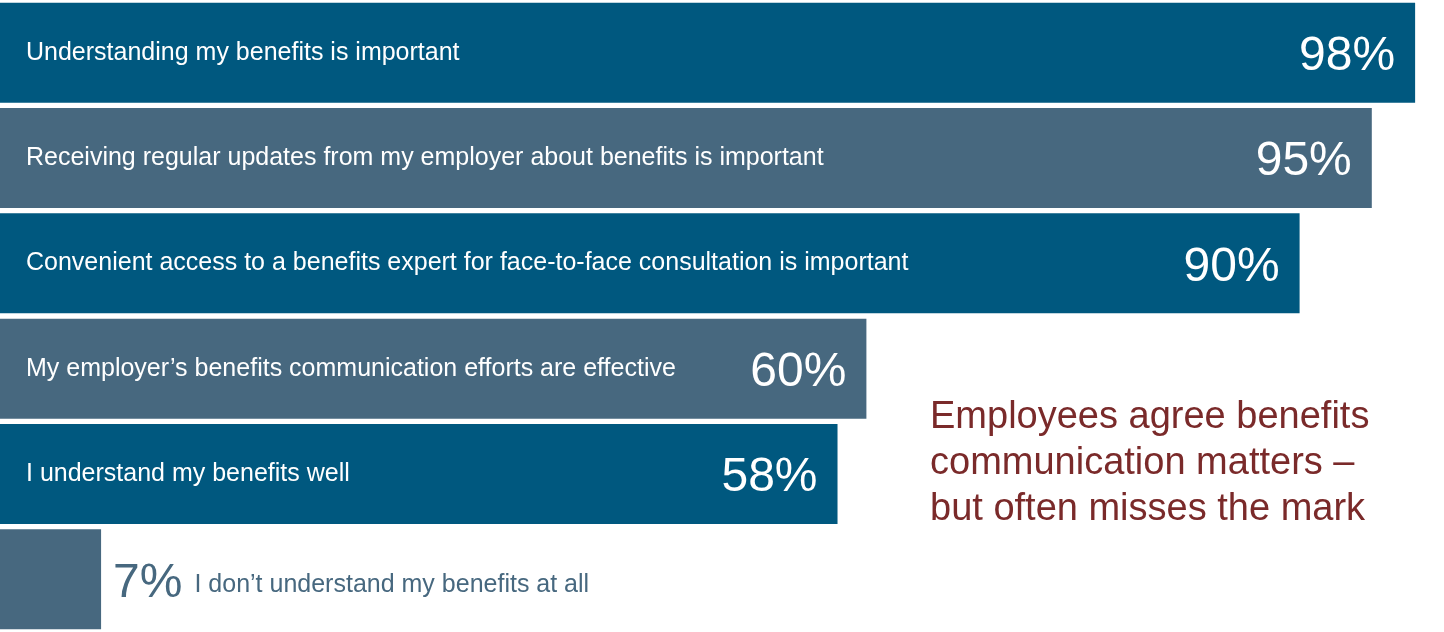  Describe the element at coordinates (188, 471) in the screenshot. I see `y-tick-label: I understand my benefits well` at that location.